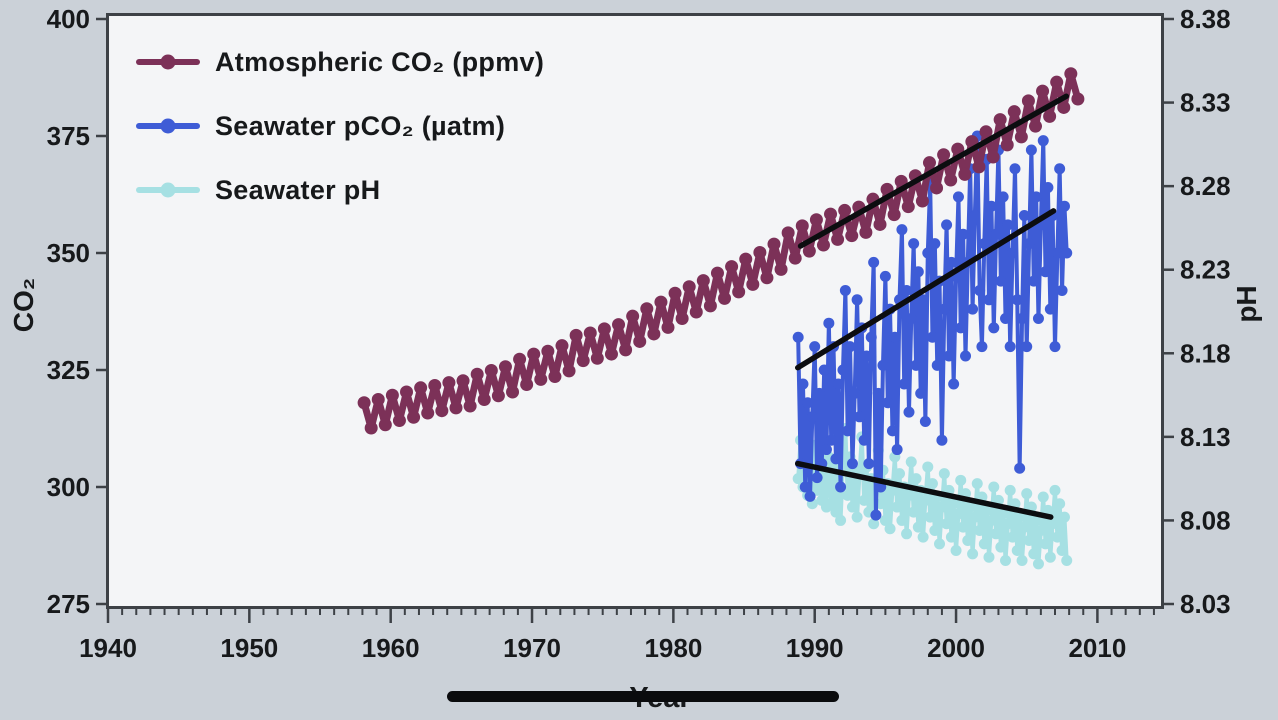  What do you see at coordinates (68, 19) in the screenshot?
I see `y-left-tick-label: 400` at bounding box center [68, 19].